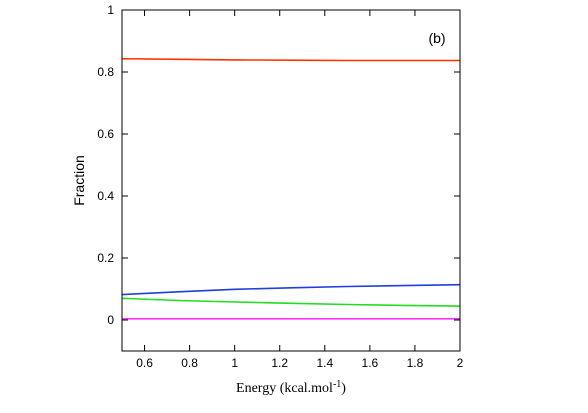  What do you see at coordinates (415, 363) in the screenshot?
I see `x-tick-label: 1.8` at bounding box center [415, 363].